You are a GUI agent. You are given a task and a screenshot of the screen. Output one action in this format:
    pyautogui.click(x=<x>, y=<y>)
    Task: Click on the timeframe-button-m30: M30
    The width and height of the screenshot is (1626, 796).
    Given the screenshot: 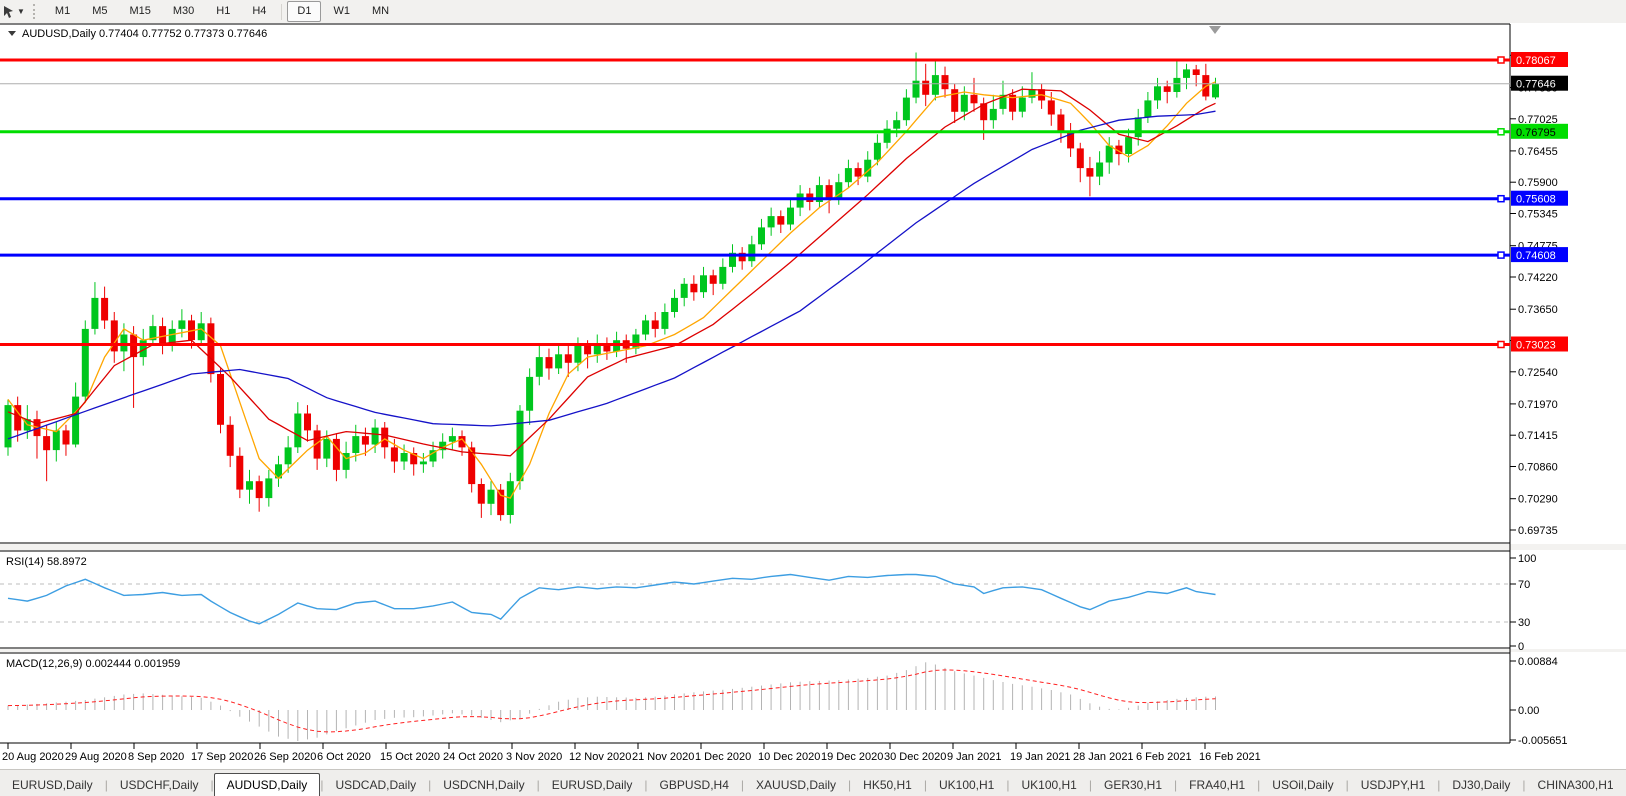 What is the action you would take?
    pyautogui.click(x=183, y=11)
    